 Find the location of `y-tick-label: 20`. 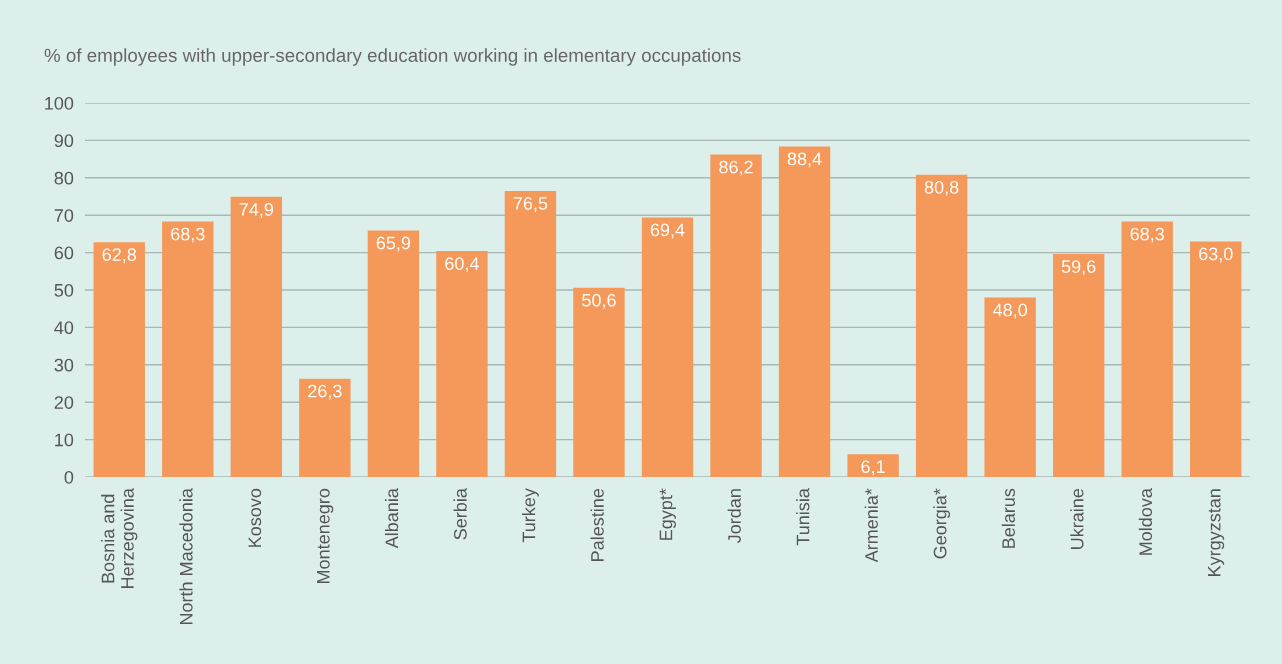

y-tick-label: 20 is located at coordinates (64, 402).